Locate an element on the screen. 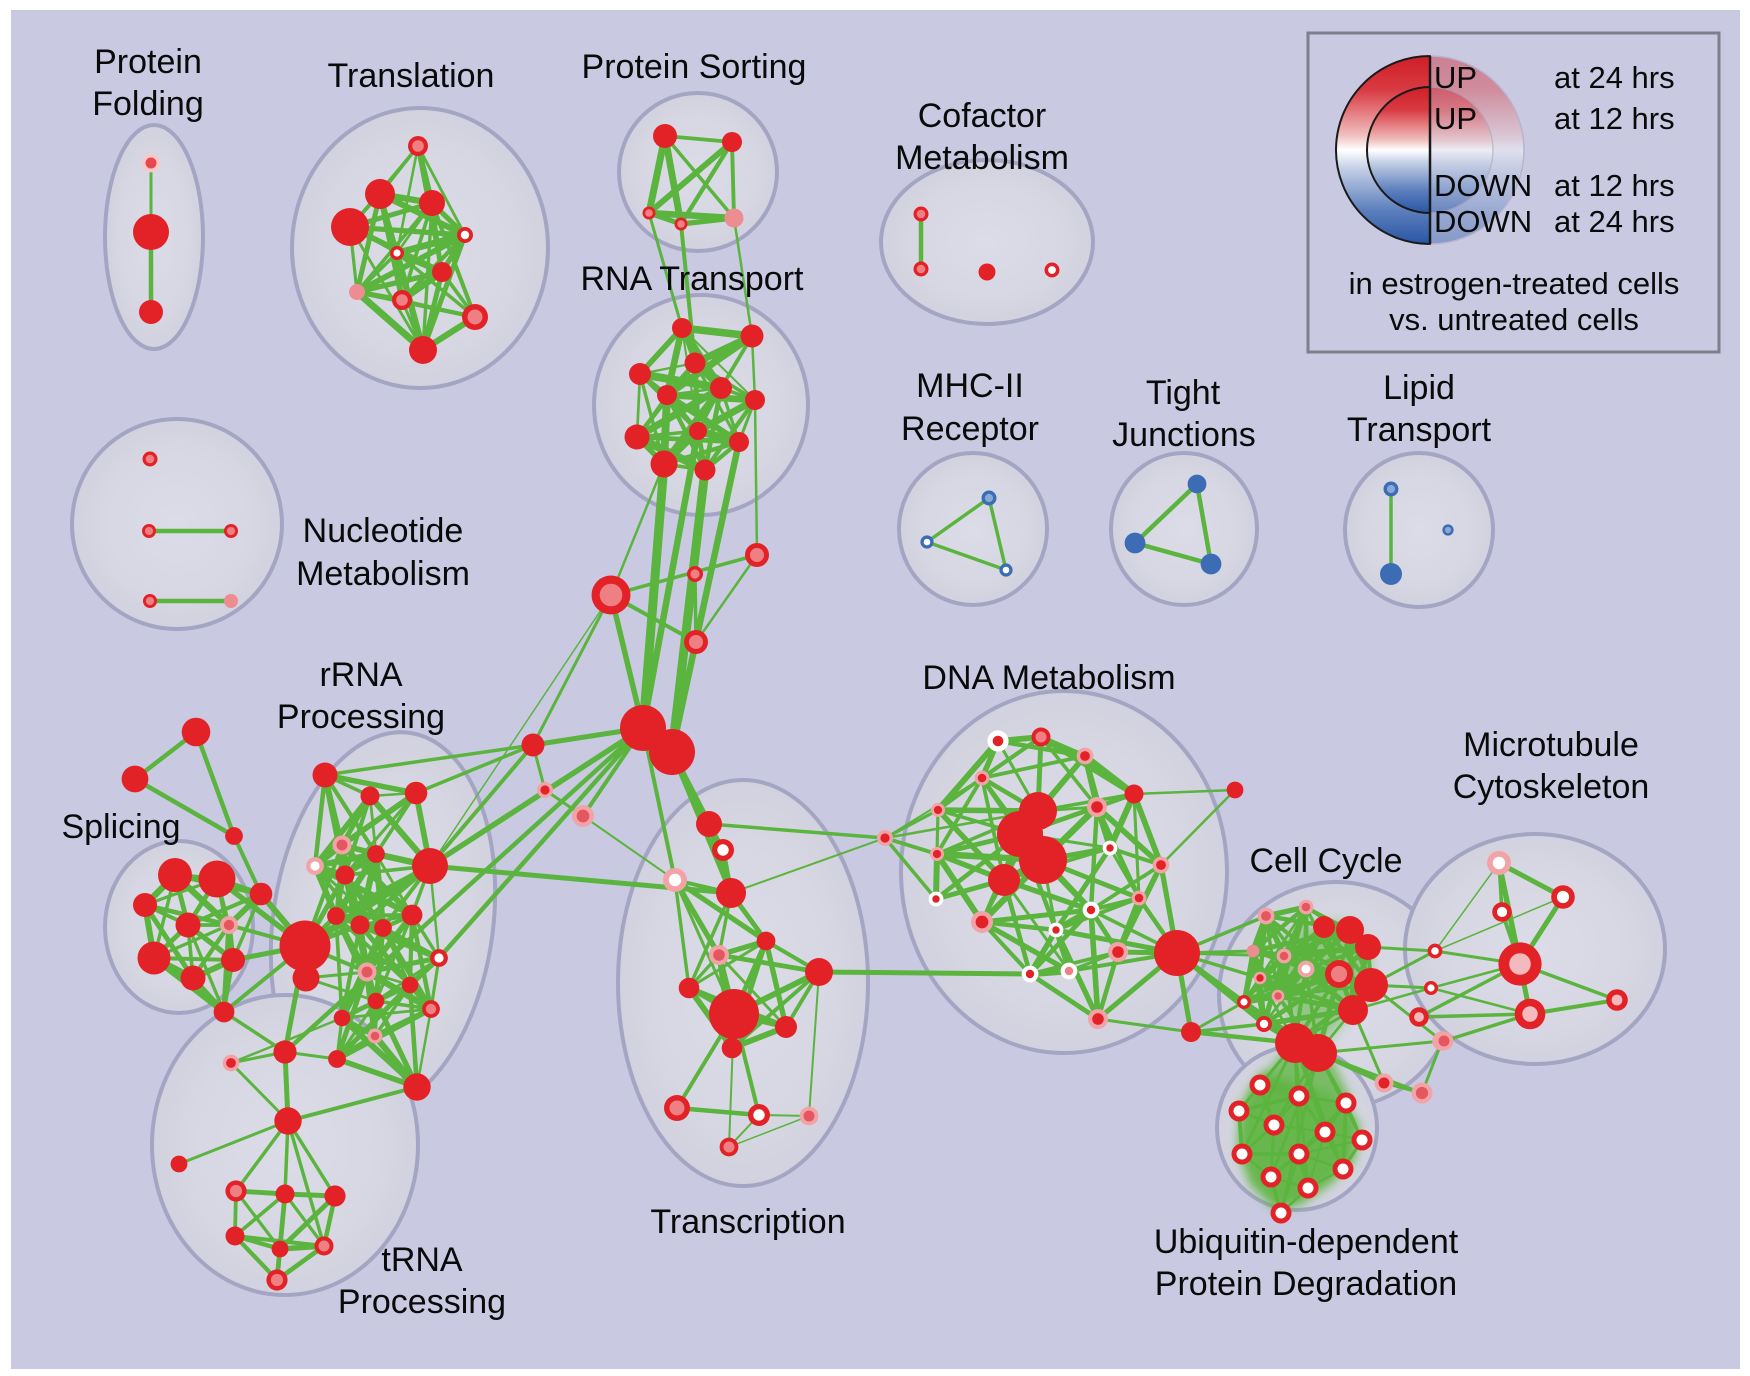 The height and width of the screenshot is (1376, 1750). svg-text: Protein Sorting is located at coordinates (694, 67).